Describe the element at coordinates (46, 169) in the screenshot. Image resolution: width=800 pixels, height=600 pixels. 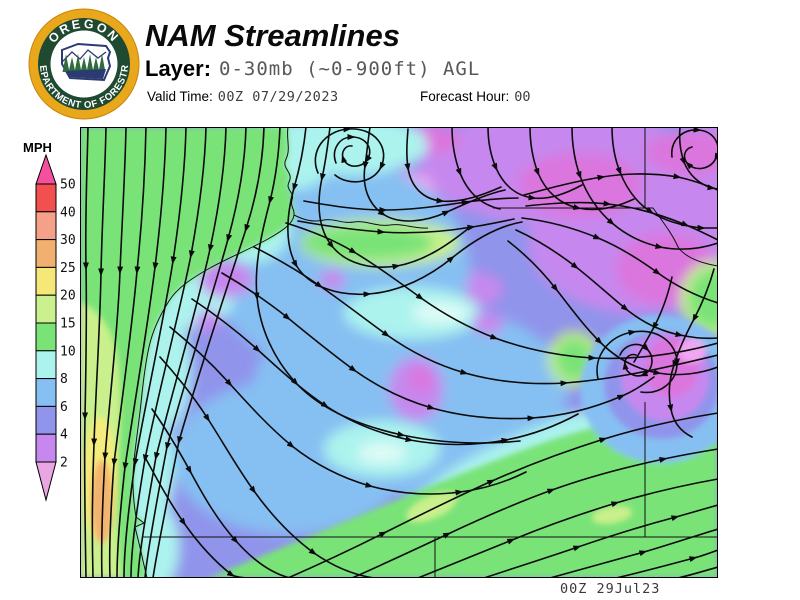
I see `colorbar-arrow-top` at that location.